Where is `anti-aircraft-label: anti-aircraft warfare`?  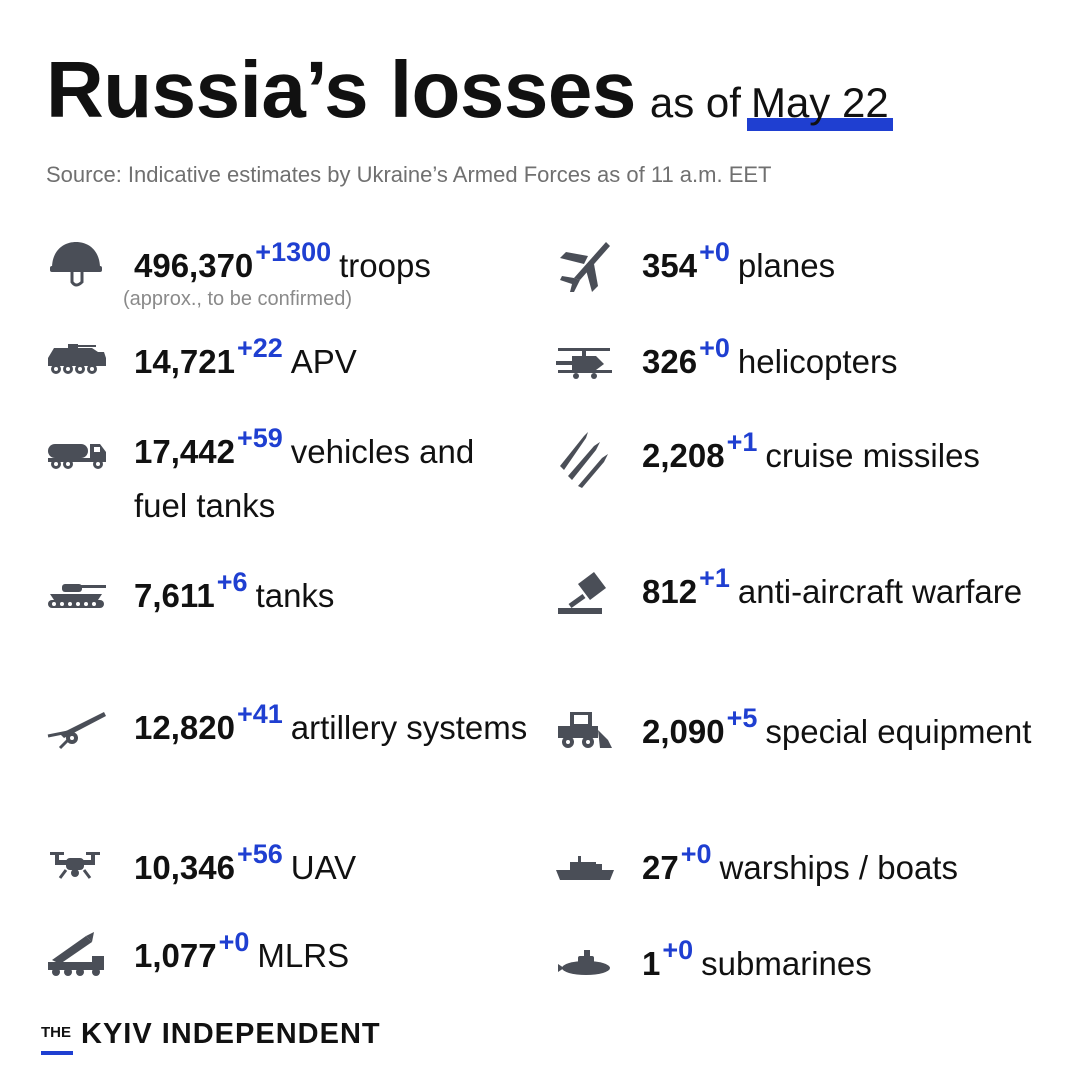
anti-aircraft-label: anti-aircraft warfare is located at coordinates (880, 591).